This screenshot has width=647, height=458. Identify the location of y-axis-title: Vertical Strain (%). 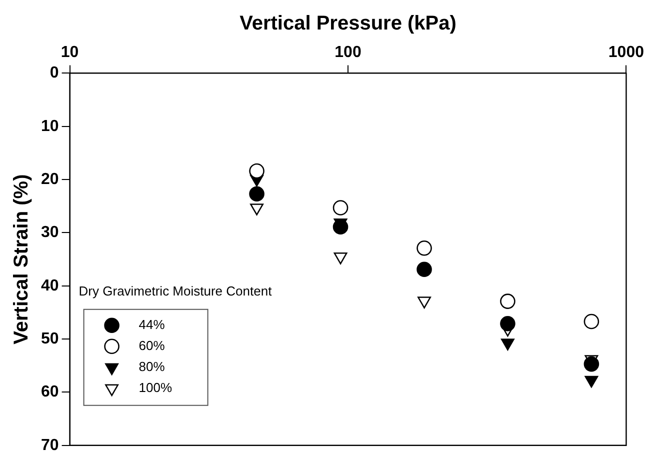
(21, 259).